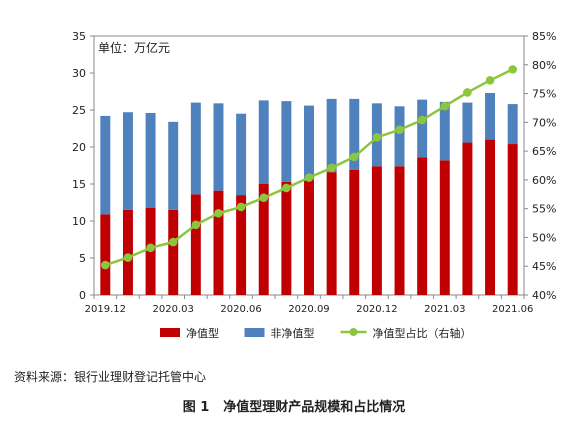 The width and height of the screenshot is (588, 422). I want to click on legend-swatch-net-value, so click(170, 332).